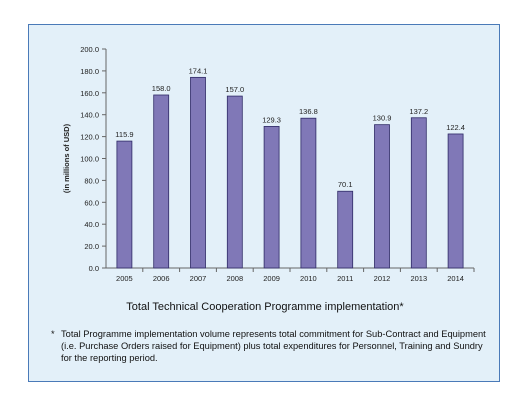 This screenshot has height=415, width=532. I want to click on y-tick-label: 0.0, so click(94, 268).